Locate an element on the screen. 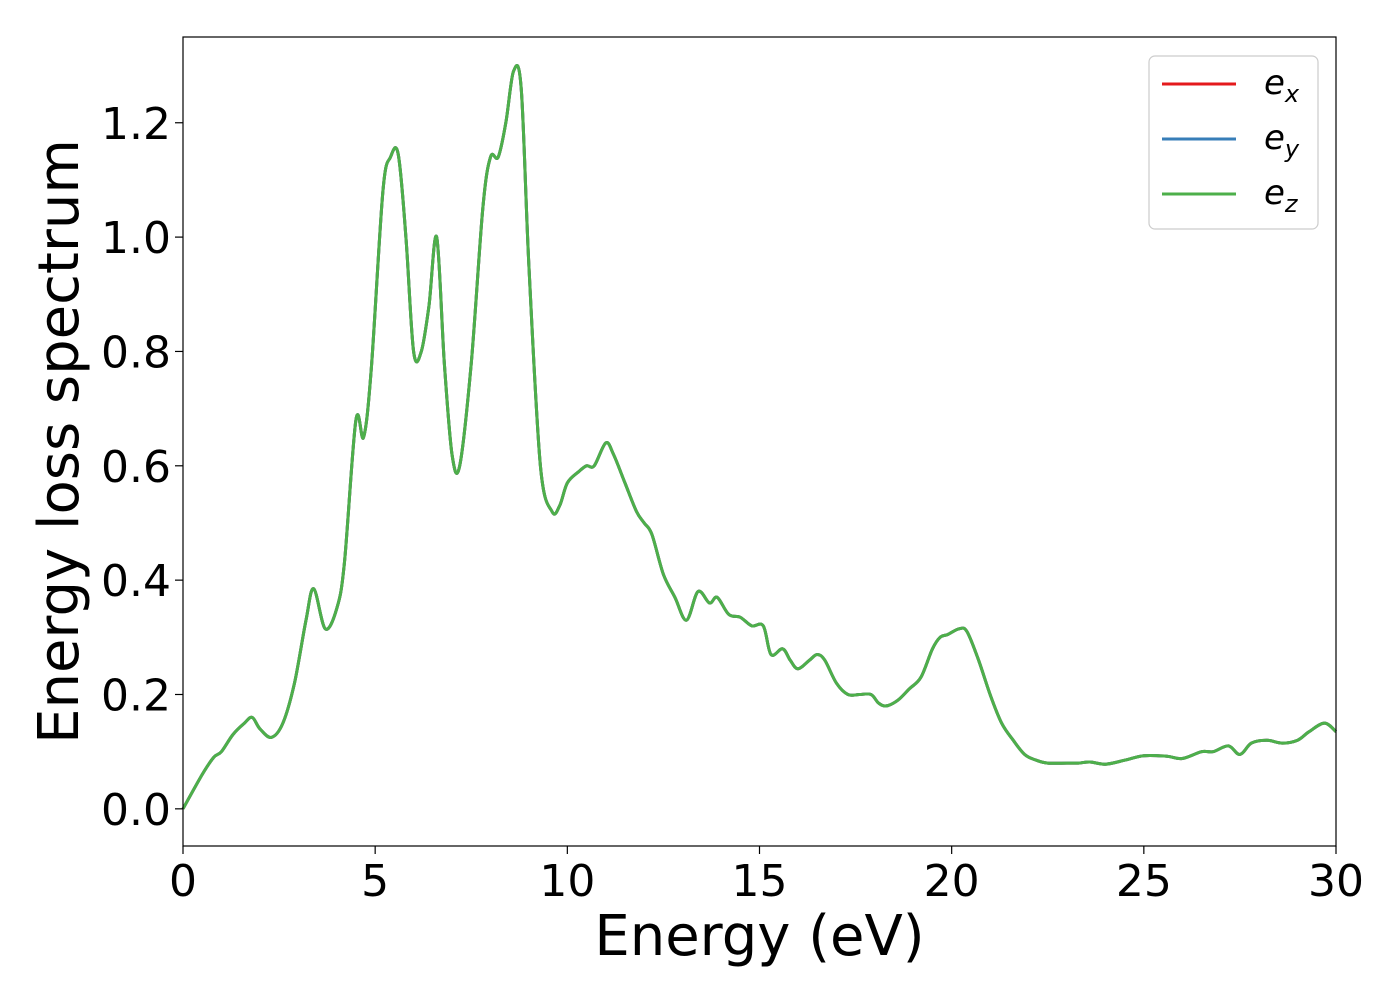 The height and width of the screenshot is (1000, 1400). legend: ex ey ez is located at coordinates (1233, 142).